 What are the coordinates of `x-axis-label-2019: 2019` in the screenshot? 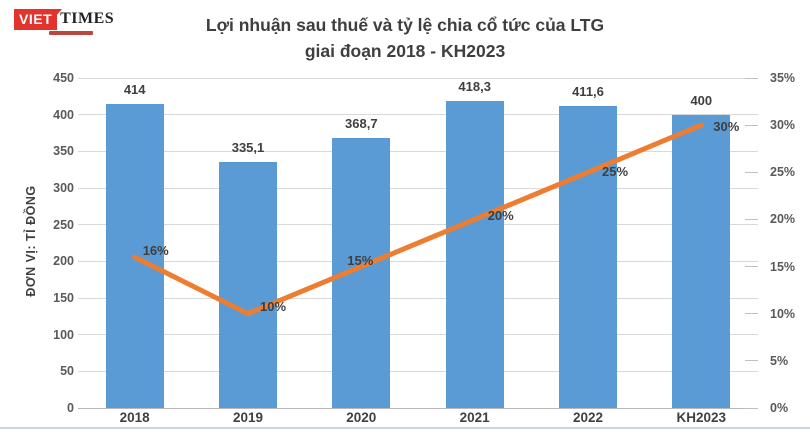 It's located at (248, 417).